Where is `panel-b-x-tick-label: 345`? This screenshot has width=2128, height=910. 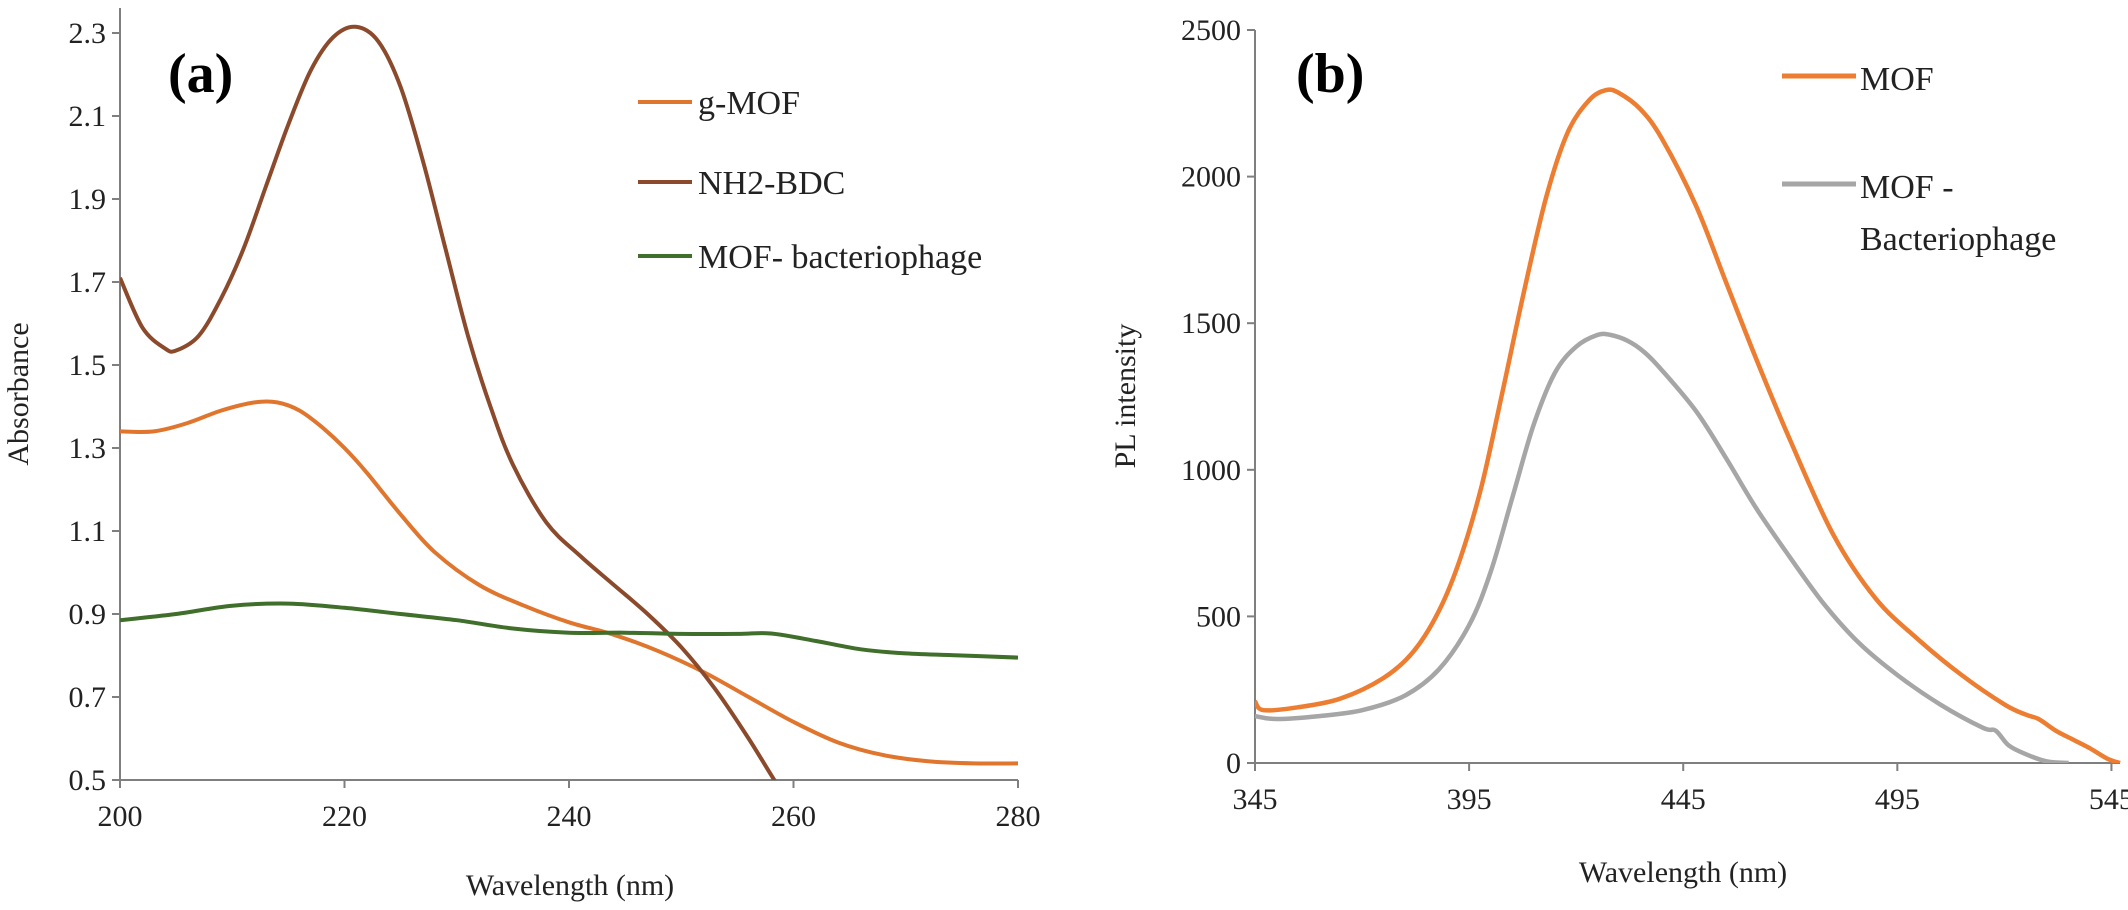
panel-b-x-tick-label: 345 is located at coordinates (1255, 799).